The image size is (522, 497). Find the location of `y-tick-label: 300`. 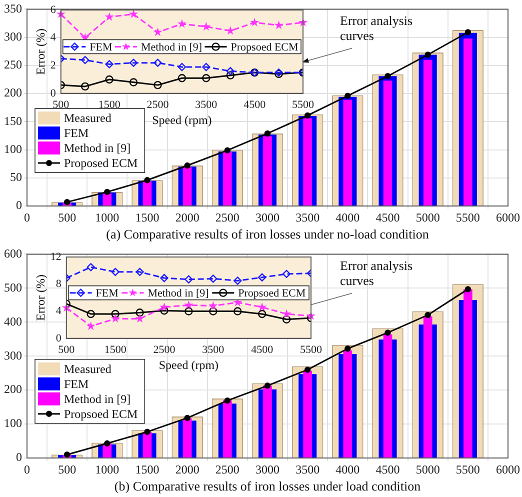

y-tick-label: 300 is located at coordinates (13, 36).